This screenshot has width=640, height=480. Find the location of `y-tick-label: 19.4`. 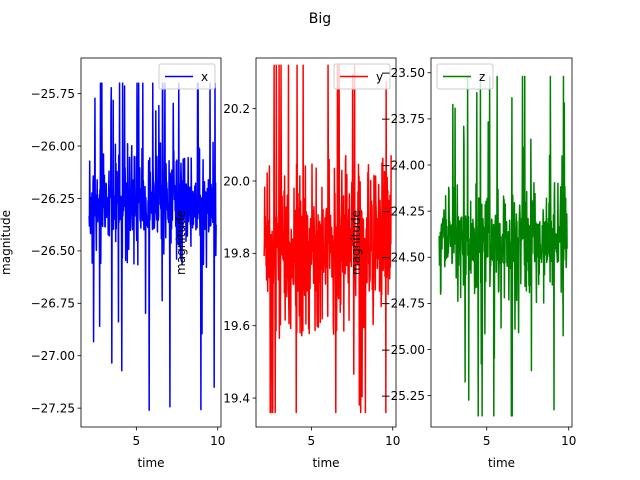

y-tick-label: 19.4 is located at coordinates (236, 398).